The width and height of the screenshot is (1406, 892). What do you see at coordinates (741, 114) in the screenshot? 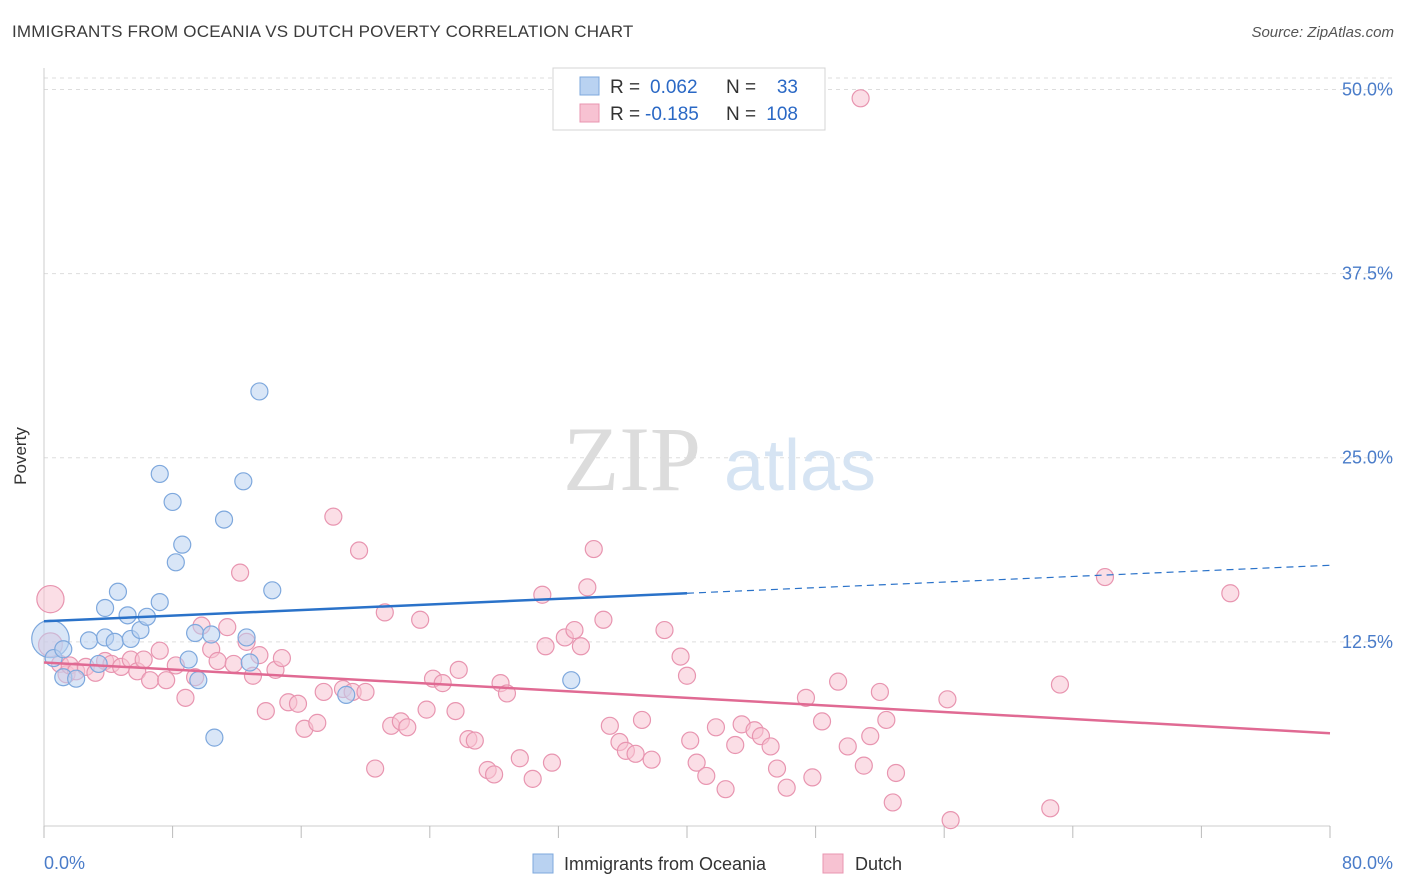
I see `dutch-n-label: N =` at bounding box center [741, 114].